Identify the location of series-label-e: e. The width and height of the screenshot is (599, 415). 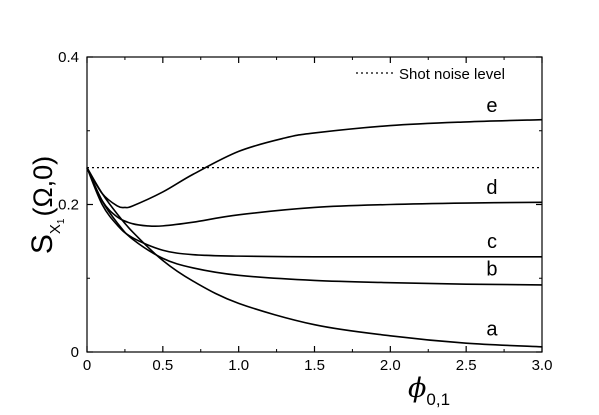
(491, 106).